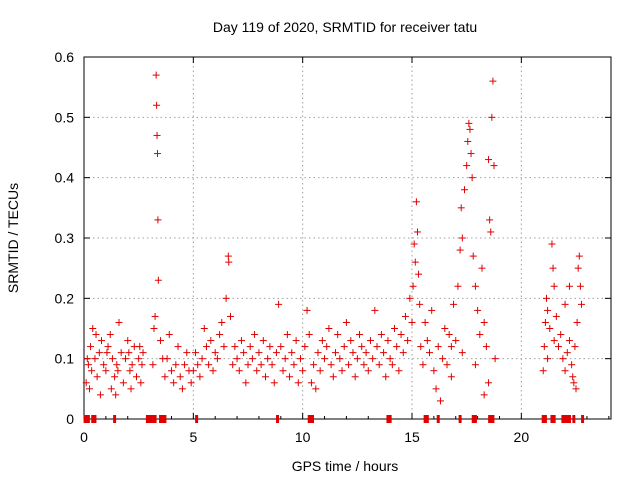  I want to click on y-tick-label: 0.3, so click(65, 238).